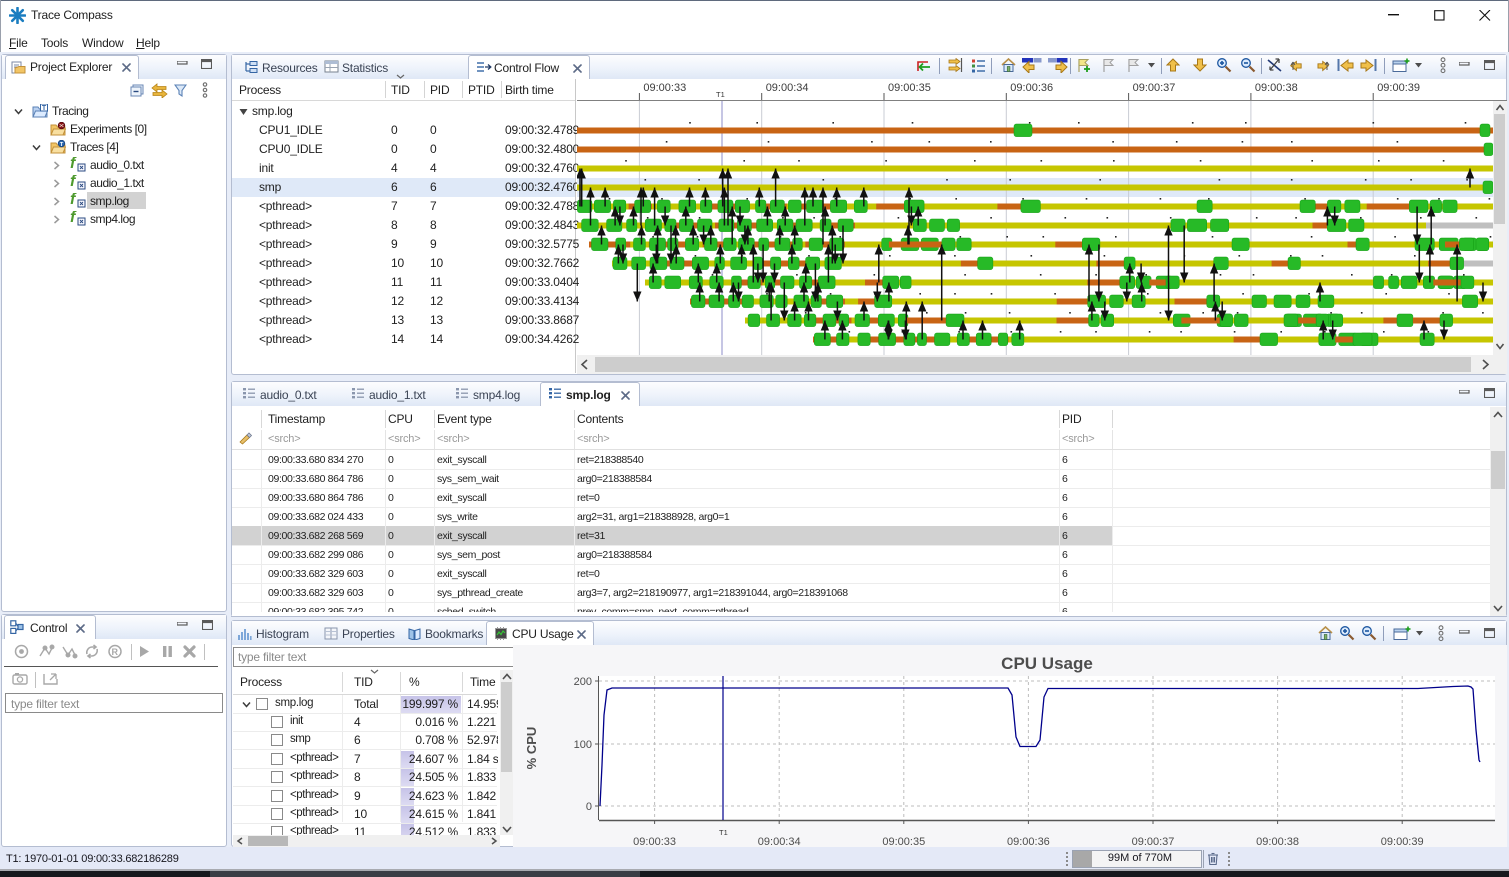 The width and height of the screenshot is (1509, 877). Describe the element at coordinates (589, 807) in the screenshot. I see `svg-text: 0` at that location.